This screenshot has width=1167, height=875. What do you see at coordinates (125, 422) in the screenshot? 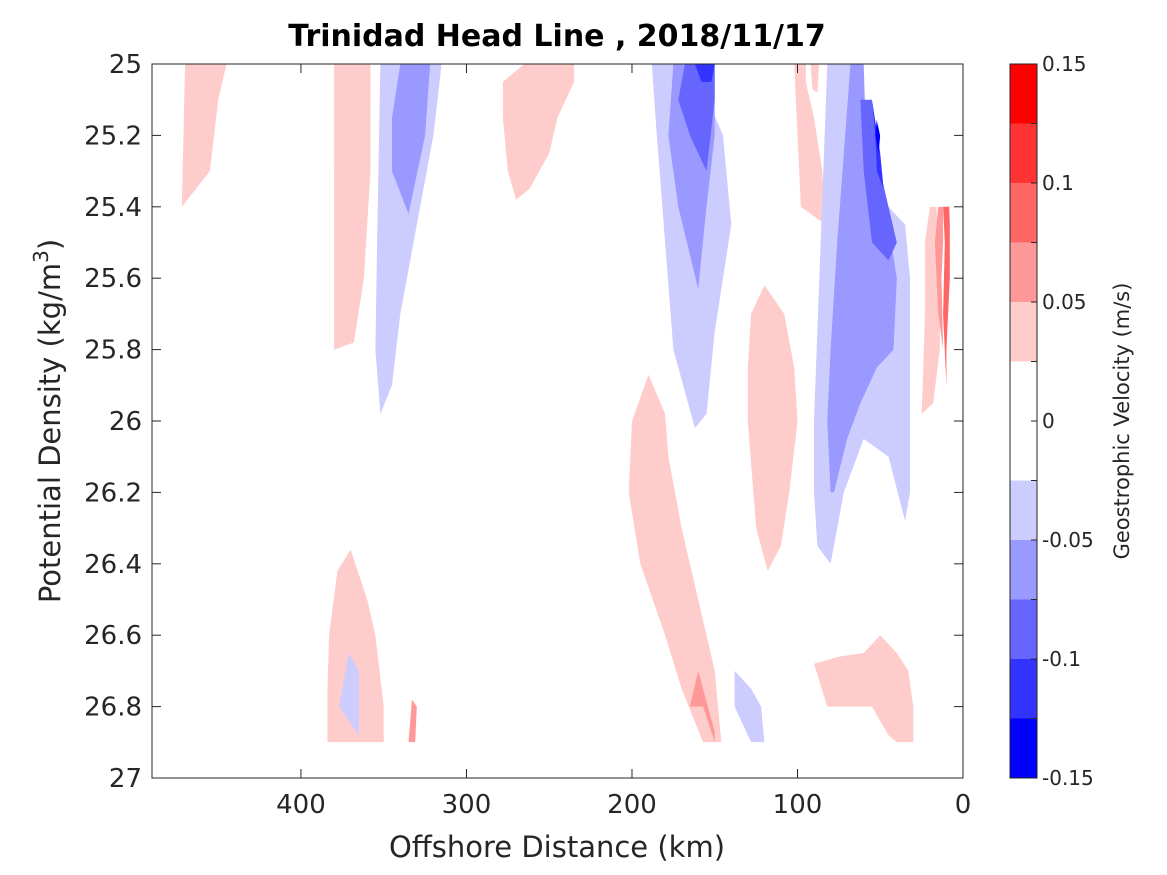
I see `y-tick-label-5: 26` at bounding box center [125, 422].